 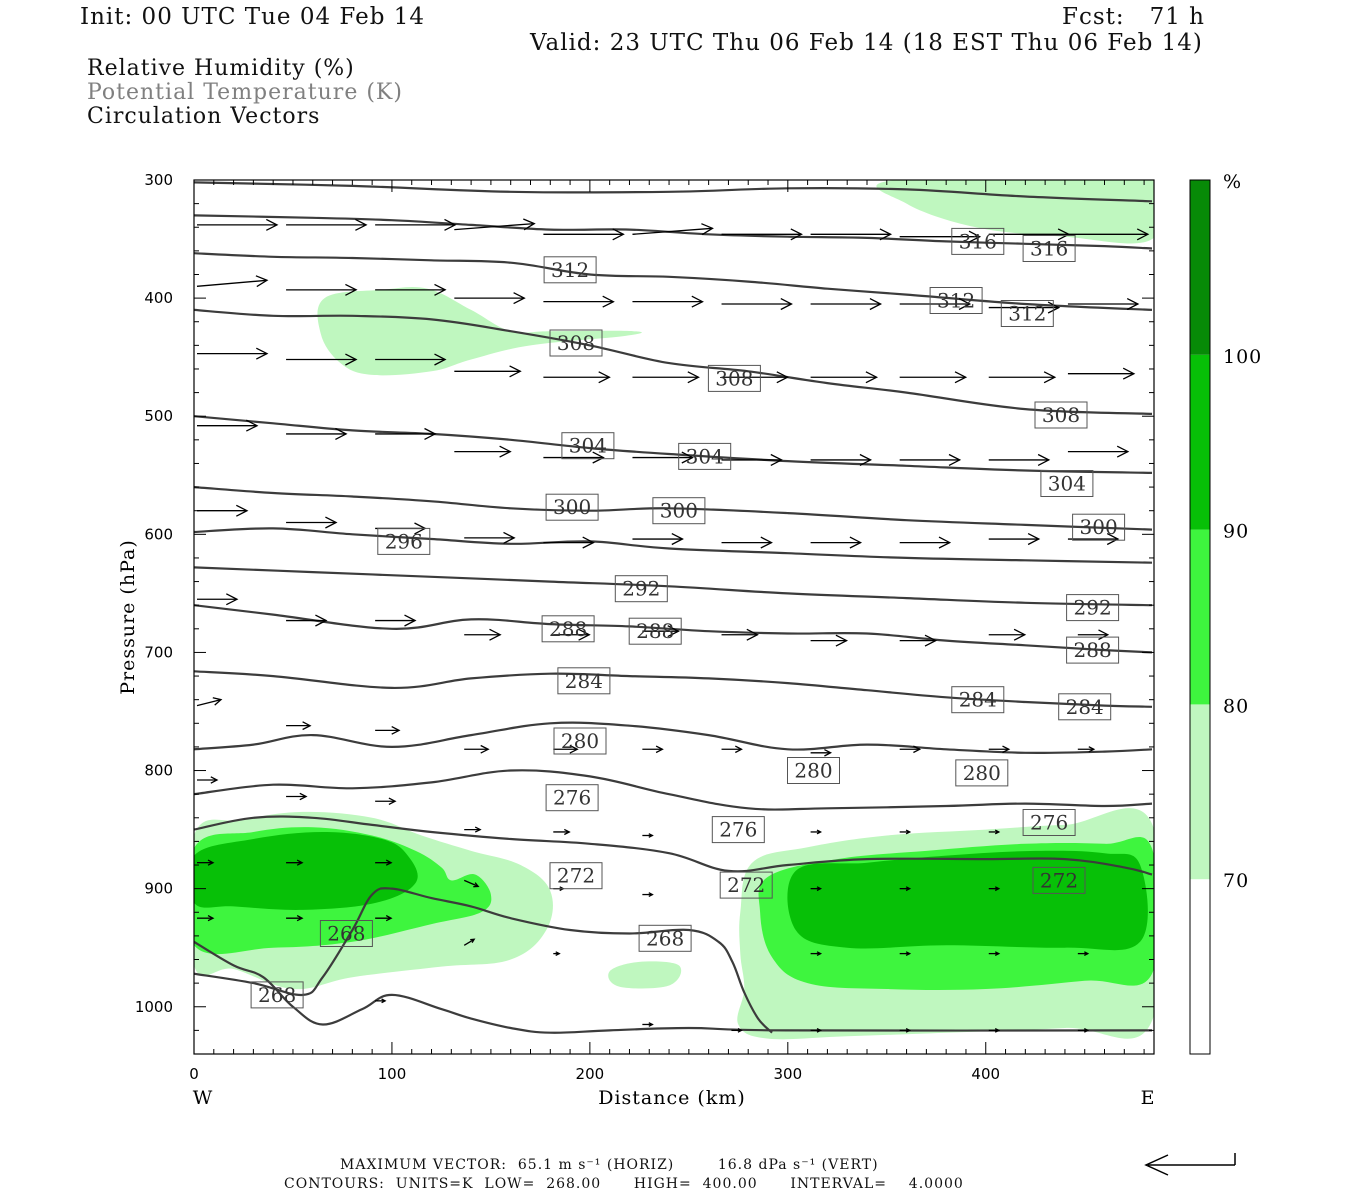 What do you see at coordinates (158, 652) in the screenshot?
I see `y-tick-label: 700` at bounding box center [158, 652].